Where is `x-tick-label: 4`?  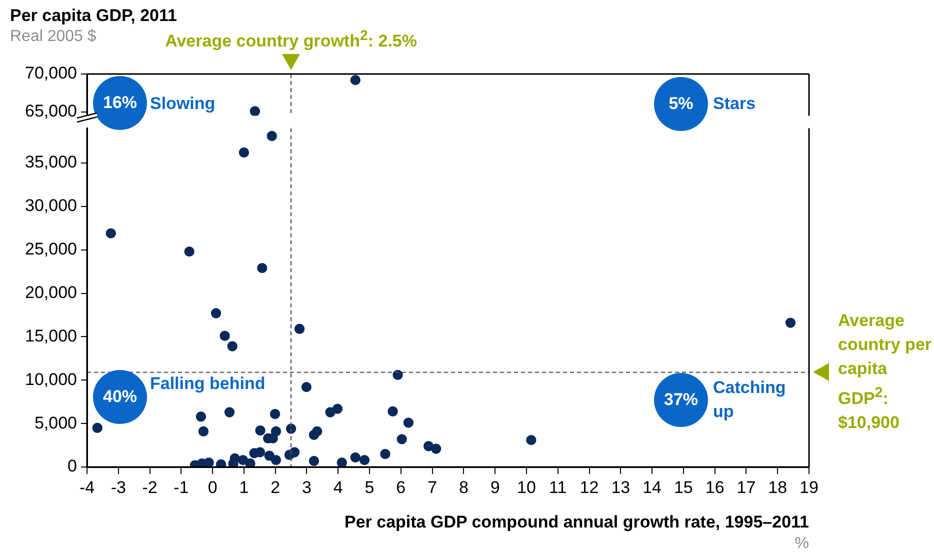
x-tick-label: 4 is located at coordinates (338, 487).